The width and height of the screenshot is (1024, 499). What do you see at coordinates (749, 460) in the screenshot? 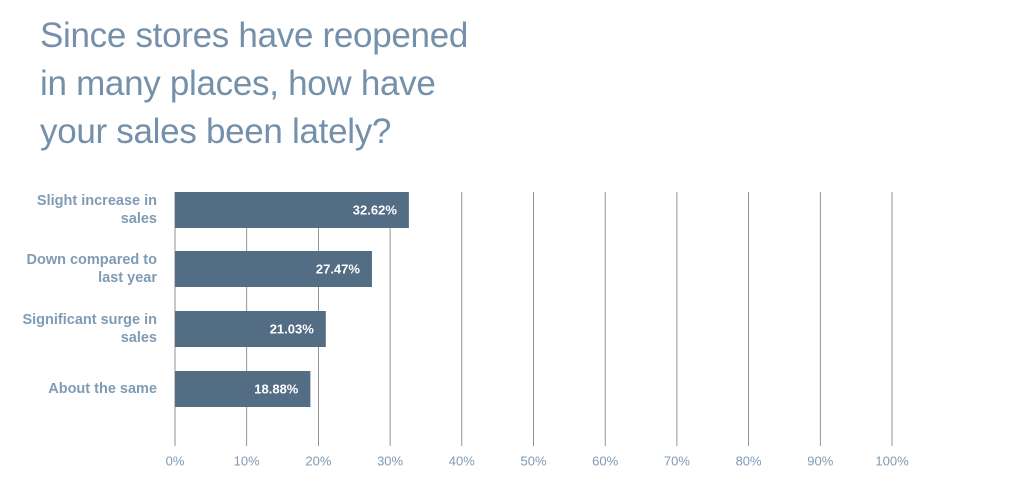
I see `x-tick-label: 80%` at bounding box center [749, 460].